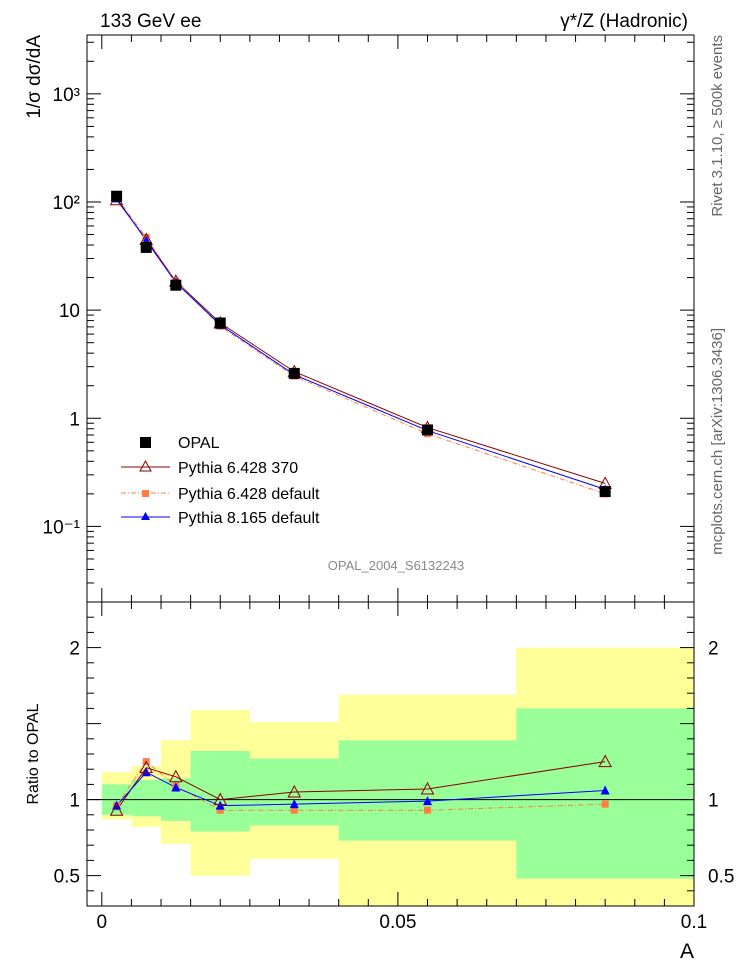 The image size is (746, 972). Describe the element at coordinates (102, 922) in the screenshot. I see `x-tick-label: 0` at that location.